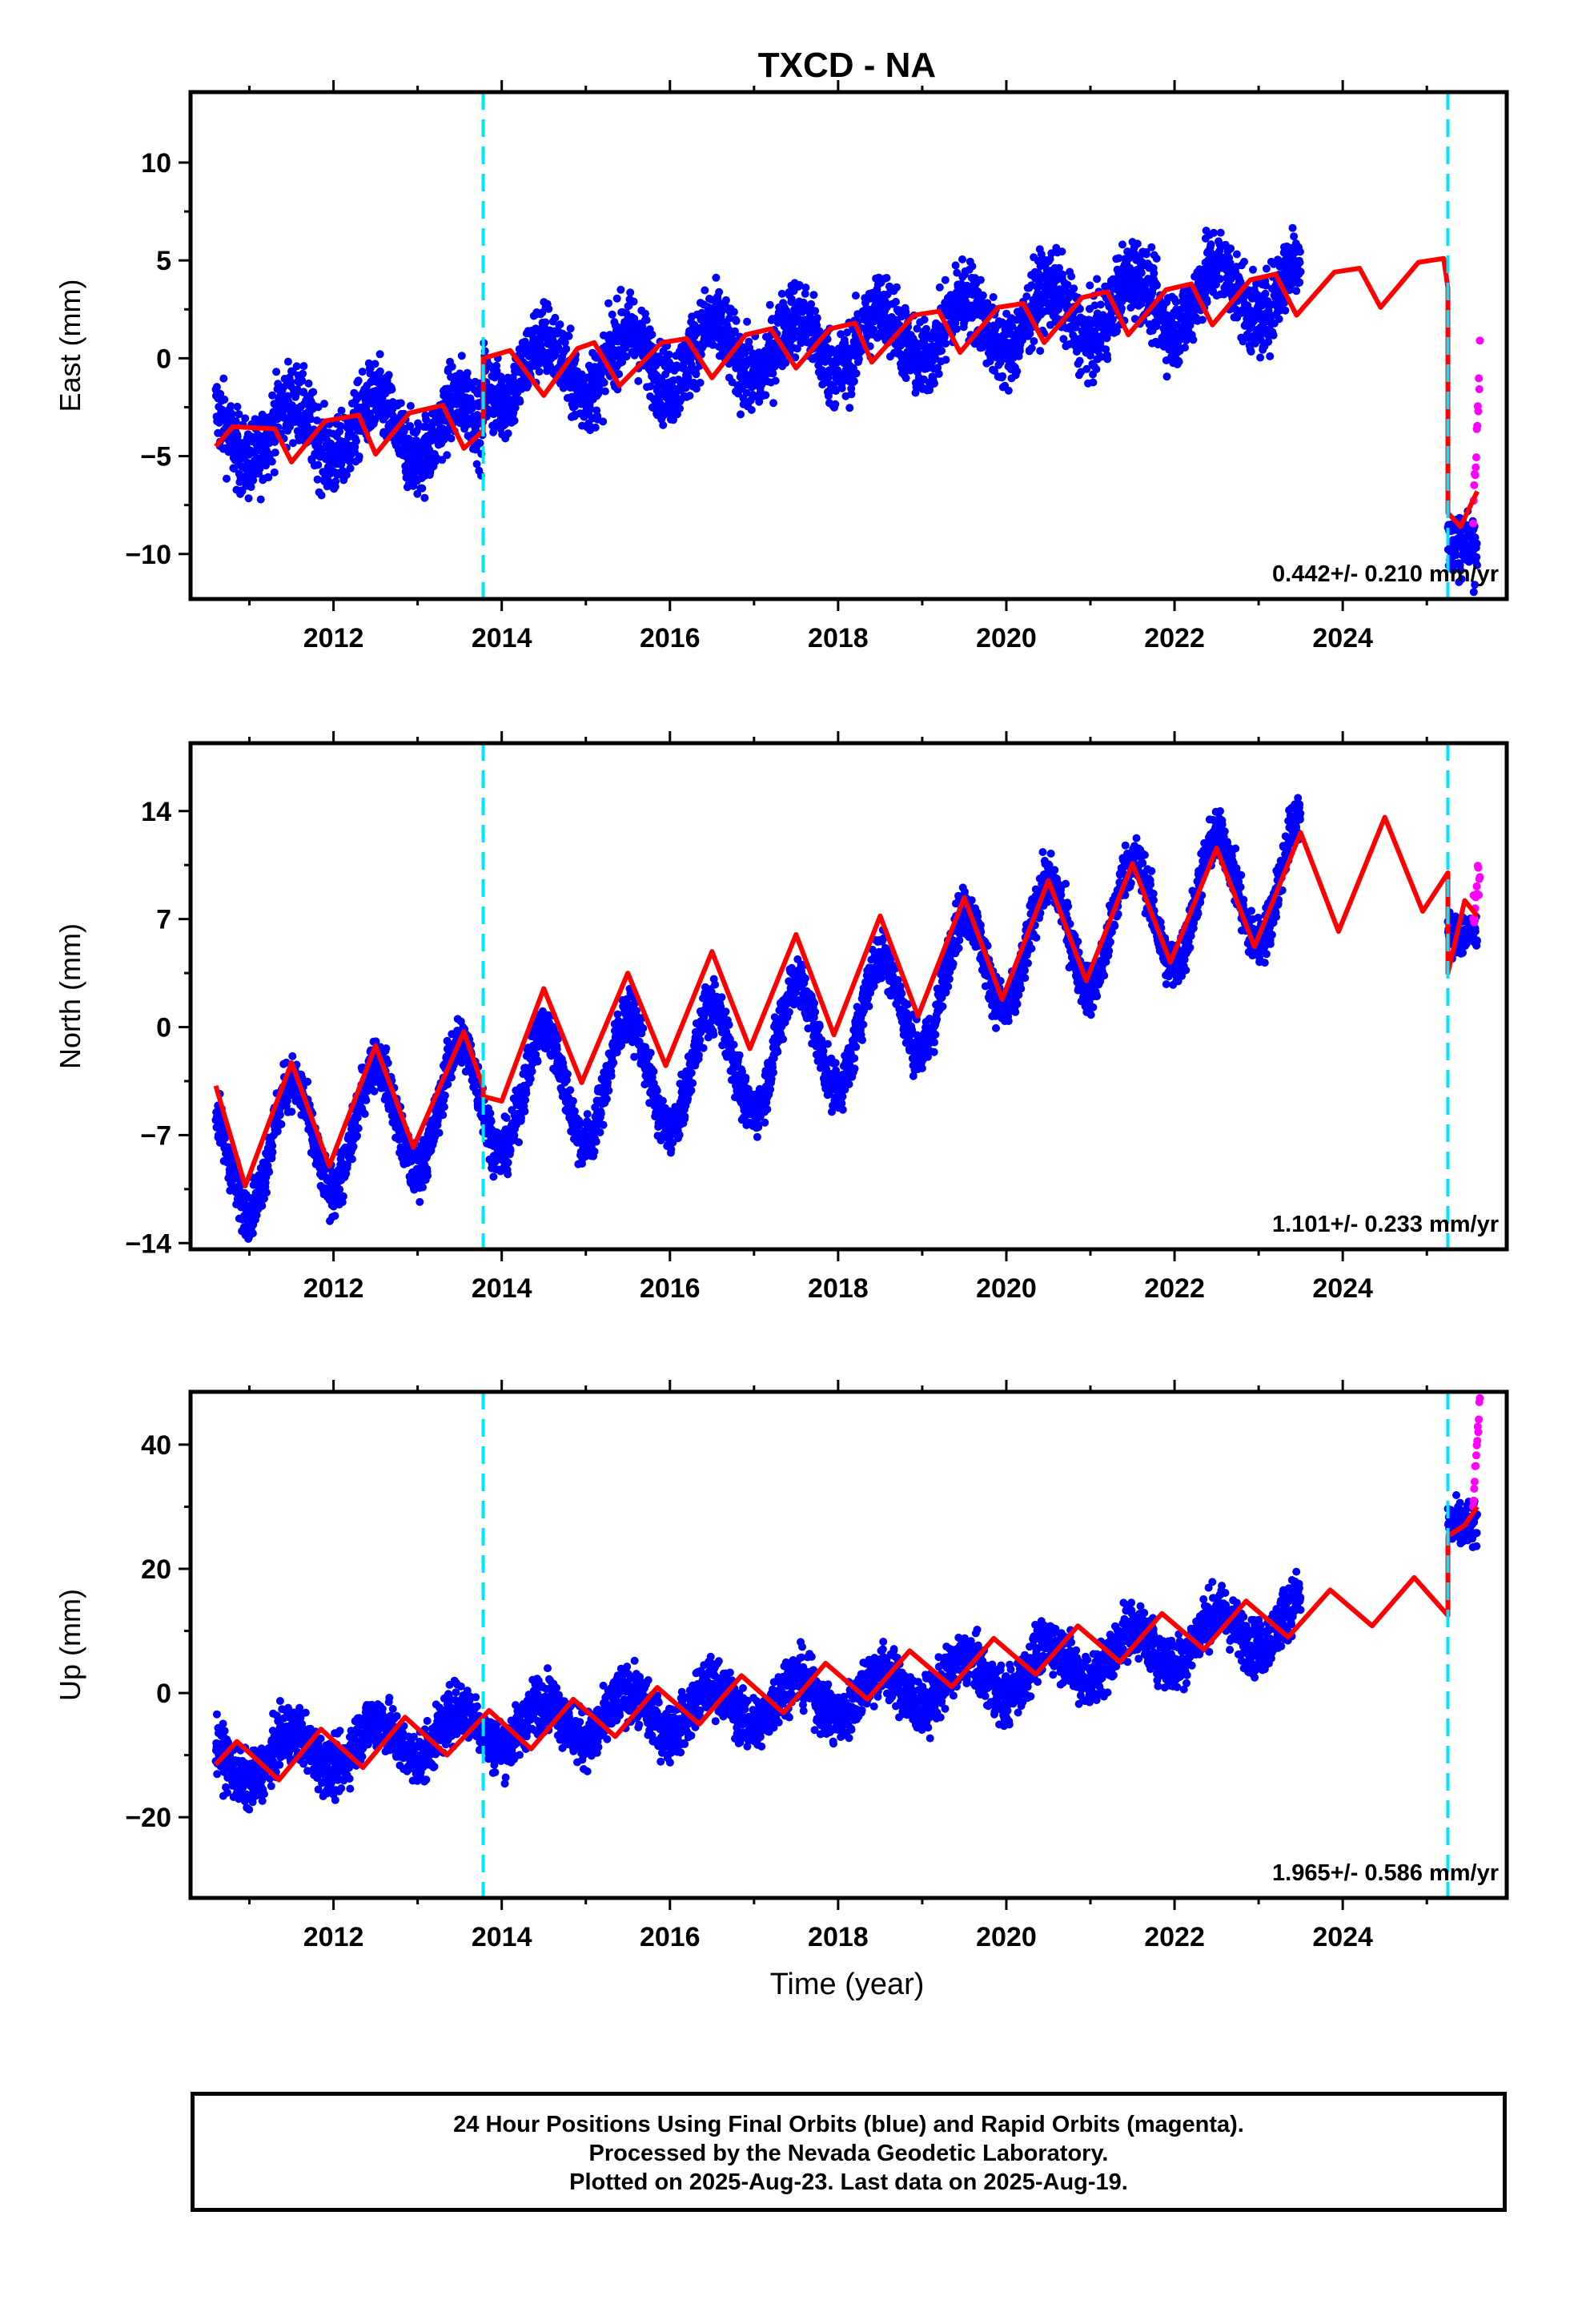 The height and width of the screenshot is (2324, 1582). Describe the element at coordinates (164, 359) in the screenshot. I see `y-tick-label: 0` at that location.